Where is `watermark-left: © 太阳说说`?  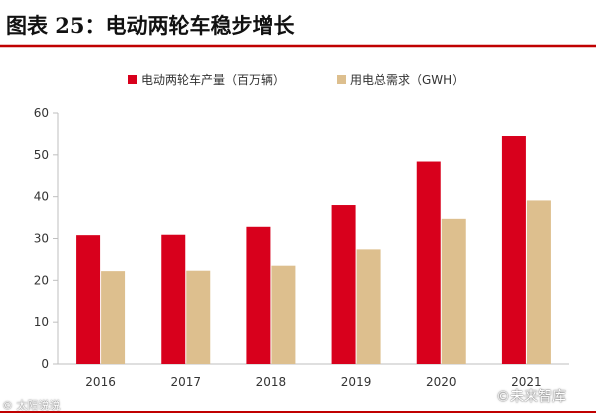 watermark-left: © 太阳说说 is located at coordinates (31, 405).